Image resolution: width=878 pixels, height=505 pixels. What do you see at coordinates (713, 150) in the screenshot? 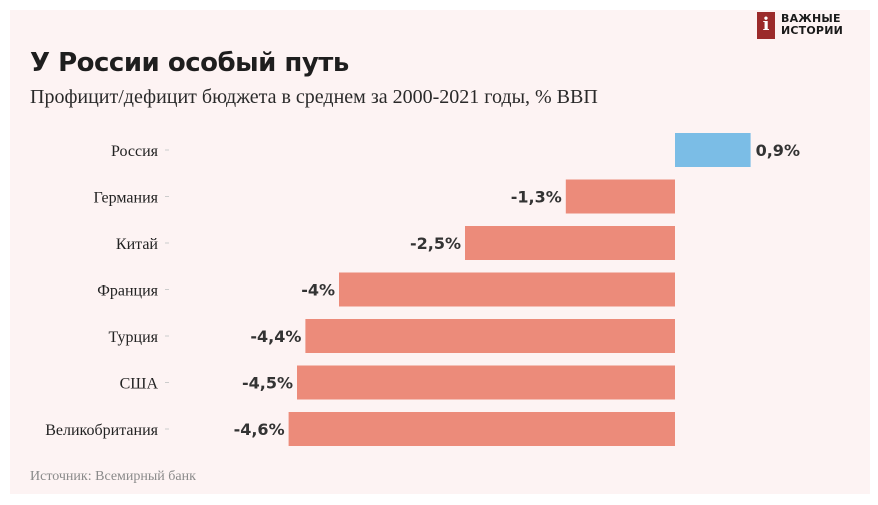
I see `bar-россия` at bounding box center [713, 150].